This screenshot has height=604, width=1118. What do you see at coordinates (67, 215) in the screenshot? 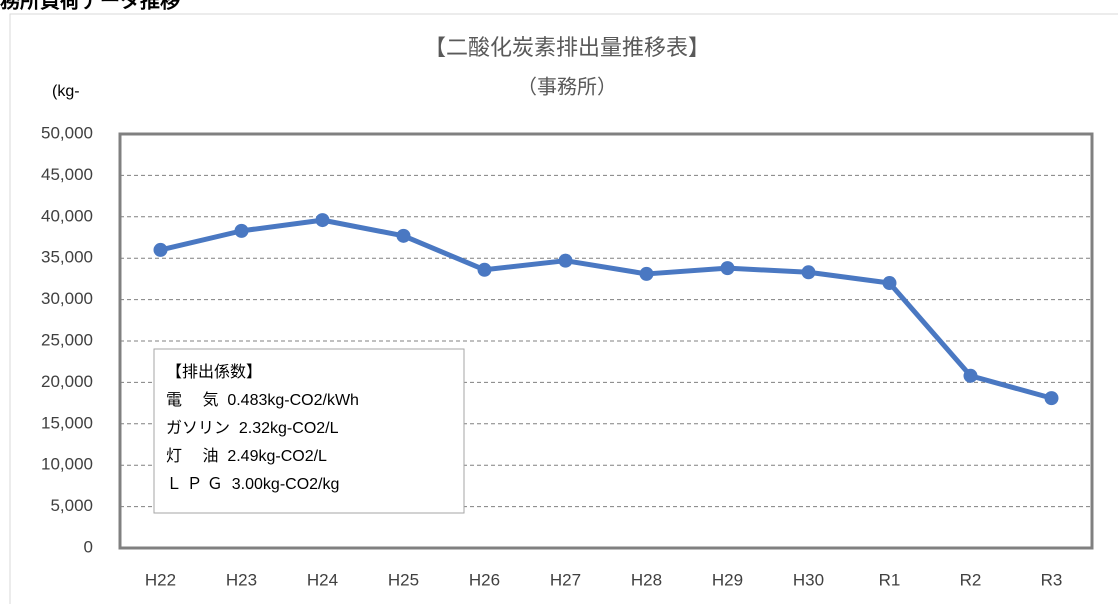
I see `y-tick-label: 40,000` at bounding box center [67, 215].